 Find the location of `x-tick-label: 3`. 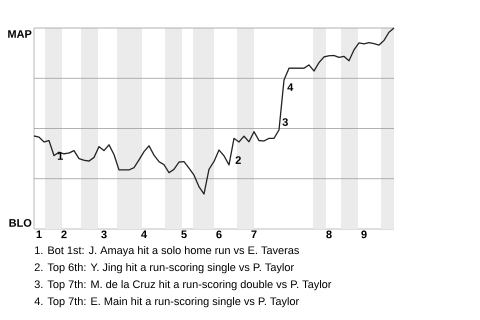

x-tick-label: 3 is located at coordinates (104, 234).